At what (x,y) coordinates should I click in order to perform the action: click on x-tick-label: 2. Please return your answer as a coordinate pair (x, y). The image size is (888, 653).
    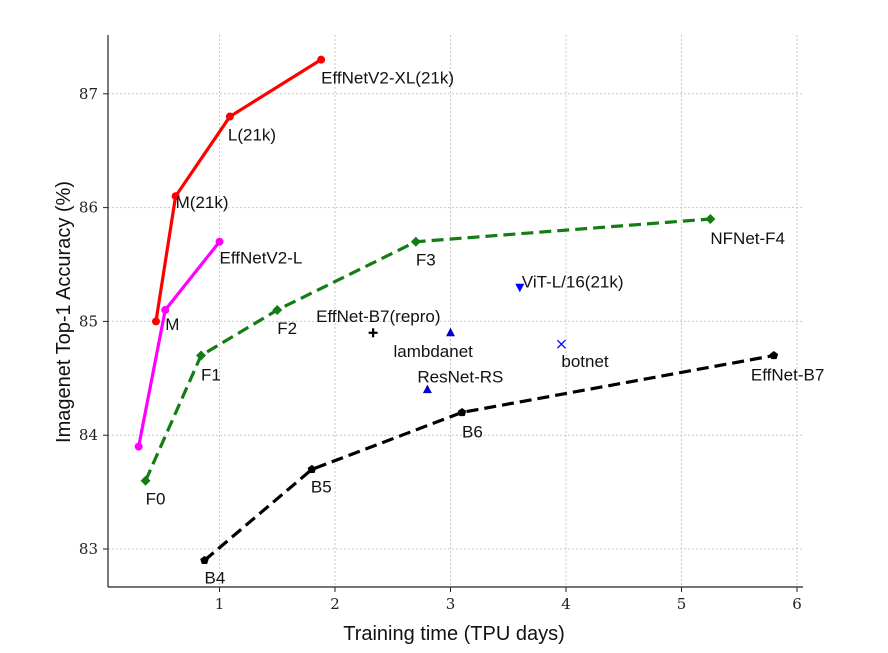
    Looking at the image, I should click on (335, 604).